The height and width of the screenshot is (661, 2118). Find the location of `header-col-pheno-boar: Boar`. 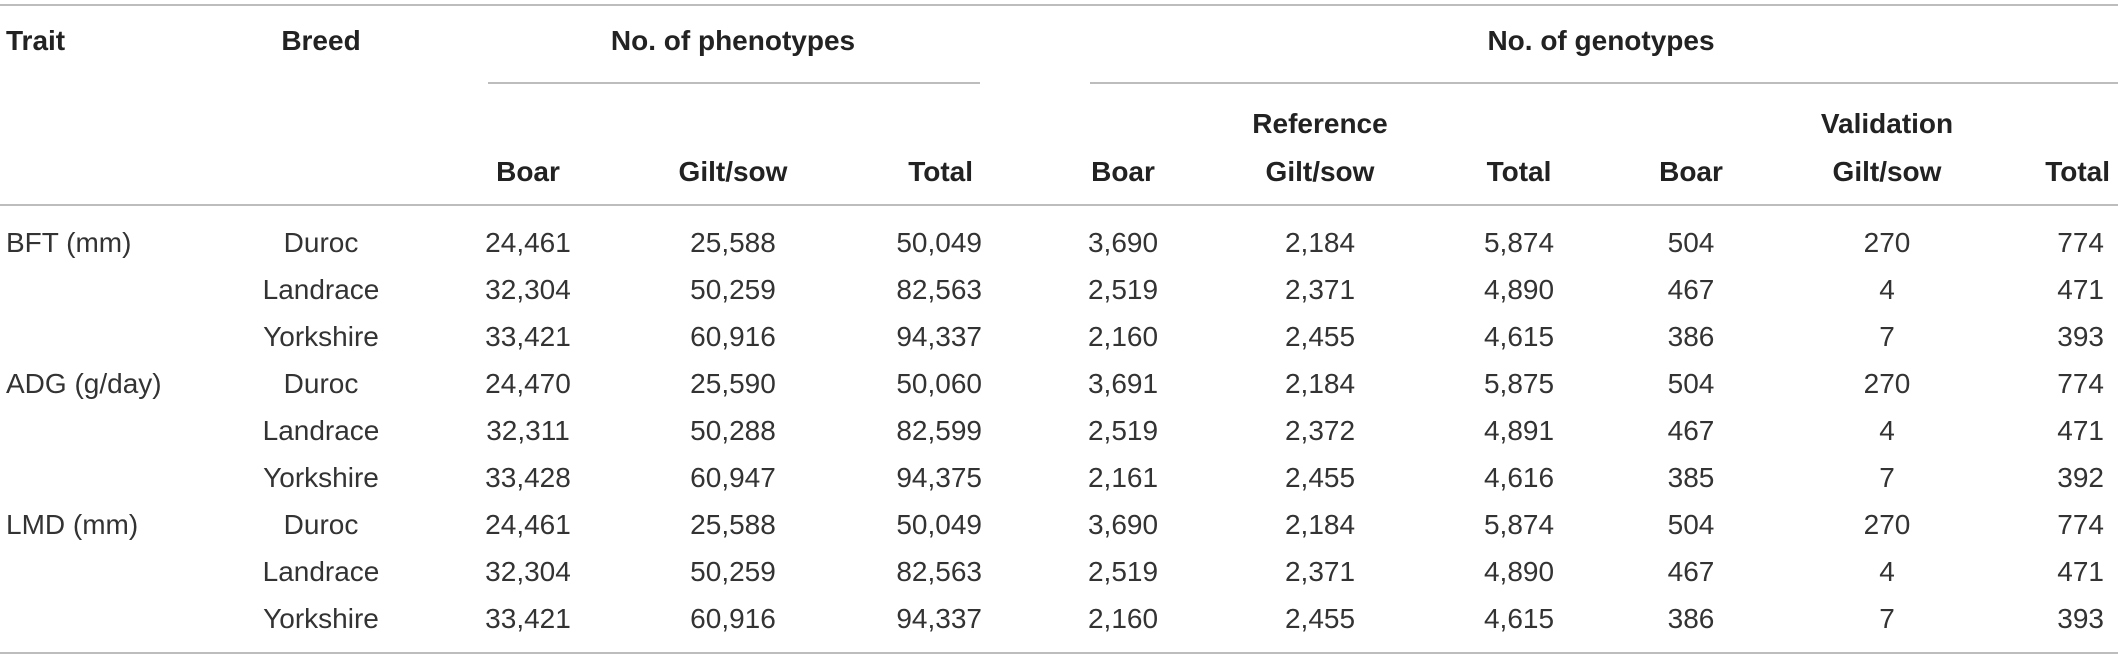

header-col-pheno-boar: Boar is located at coordinates (528, 171).